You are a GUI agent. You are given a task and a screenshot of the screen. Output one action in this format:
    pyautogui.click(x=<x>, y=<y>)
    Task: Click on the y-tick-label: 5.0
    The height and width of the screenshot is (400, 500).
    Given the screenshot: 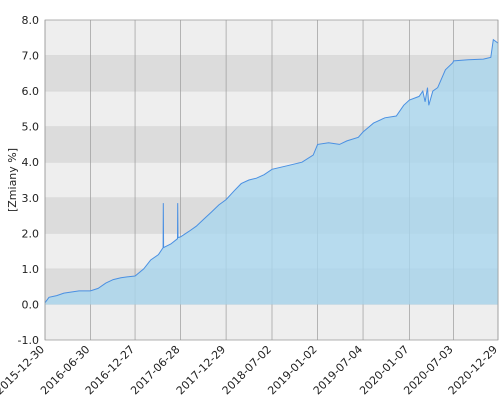 What is the action you would take?
    pyautogui.click(x=31, y=127)
    